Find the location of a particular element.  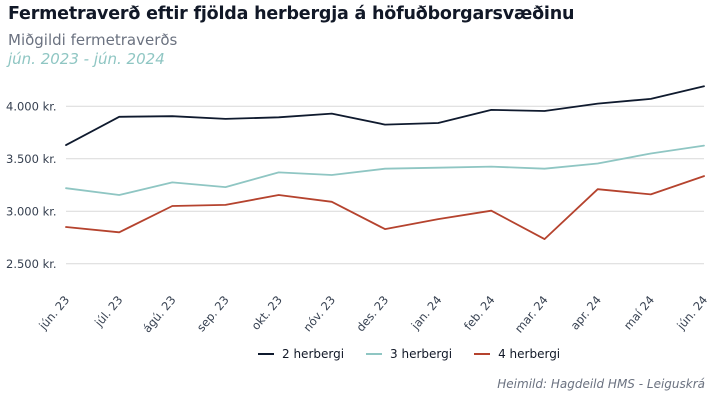

legend-item: 4 herbergi is located at coordinates (517, 354).